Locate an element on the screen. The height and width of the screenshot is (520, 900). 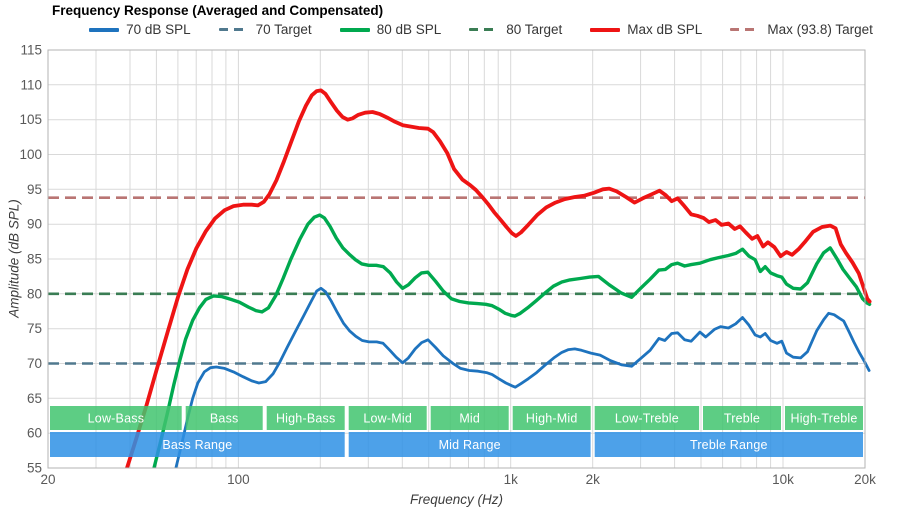
band-bass is located at coordinates (224, 418).